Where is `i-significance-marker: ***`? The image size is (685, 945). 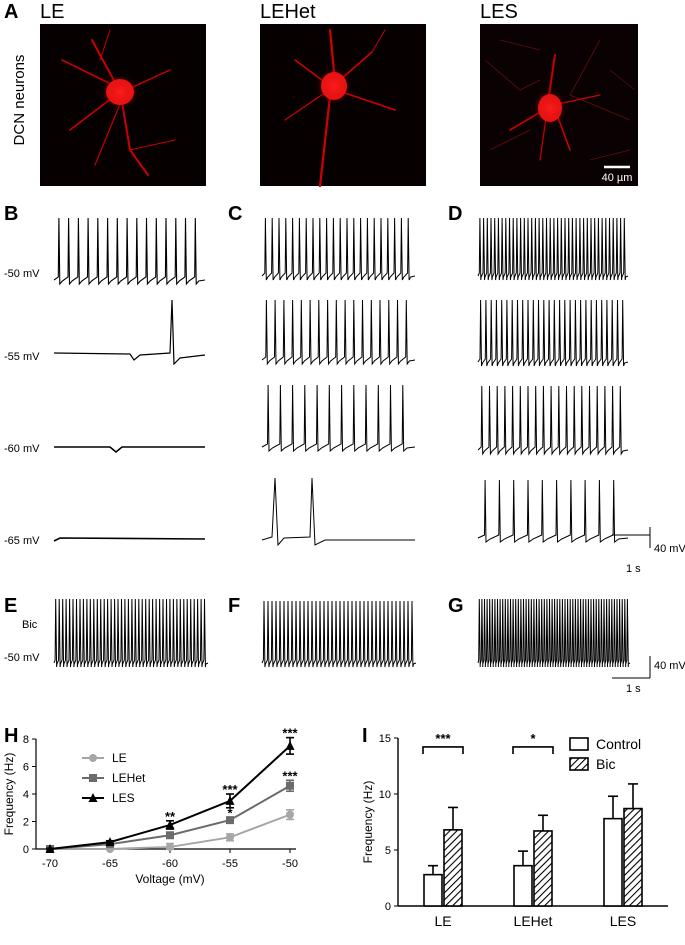
i-significance-marker: *** is located at coordinates (443, 738).